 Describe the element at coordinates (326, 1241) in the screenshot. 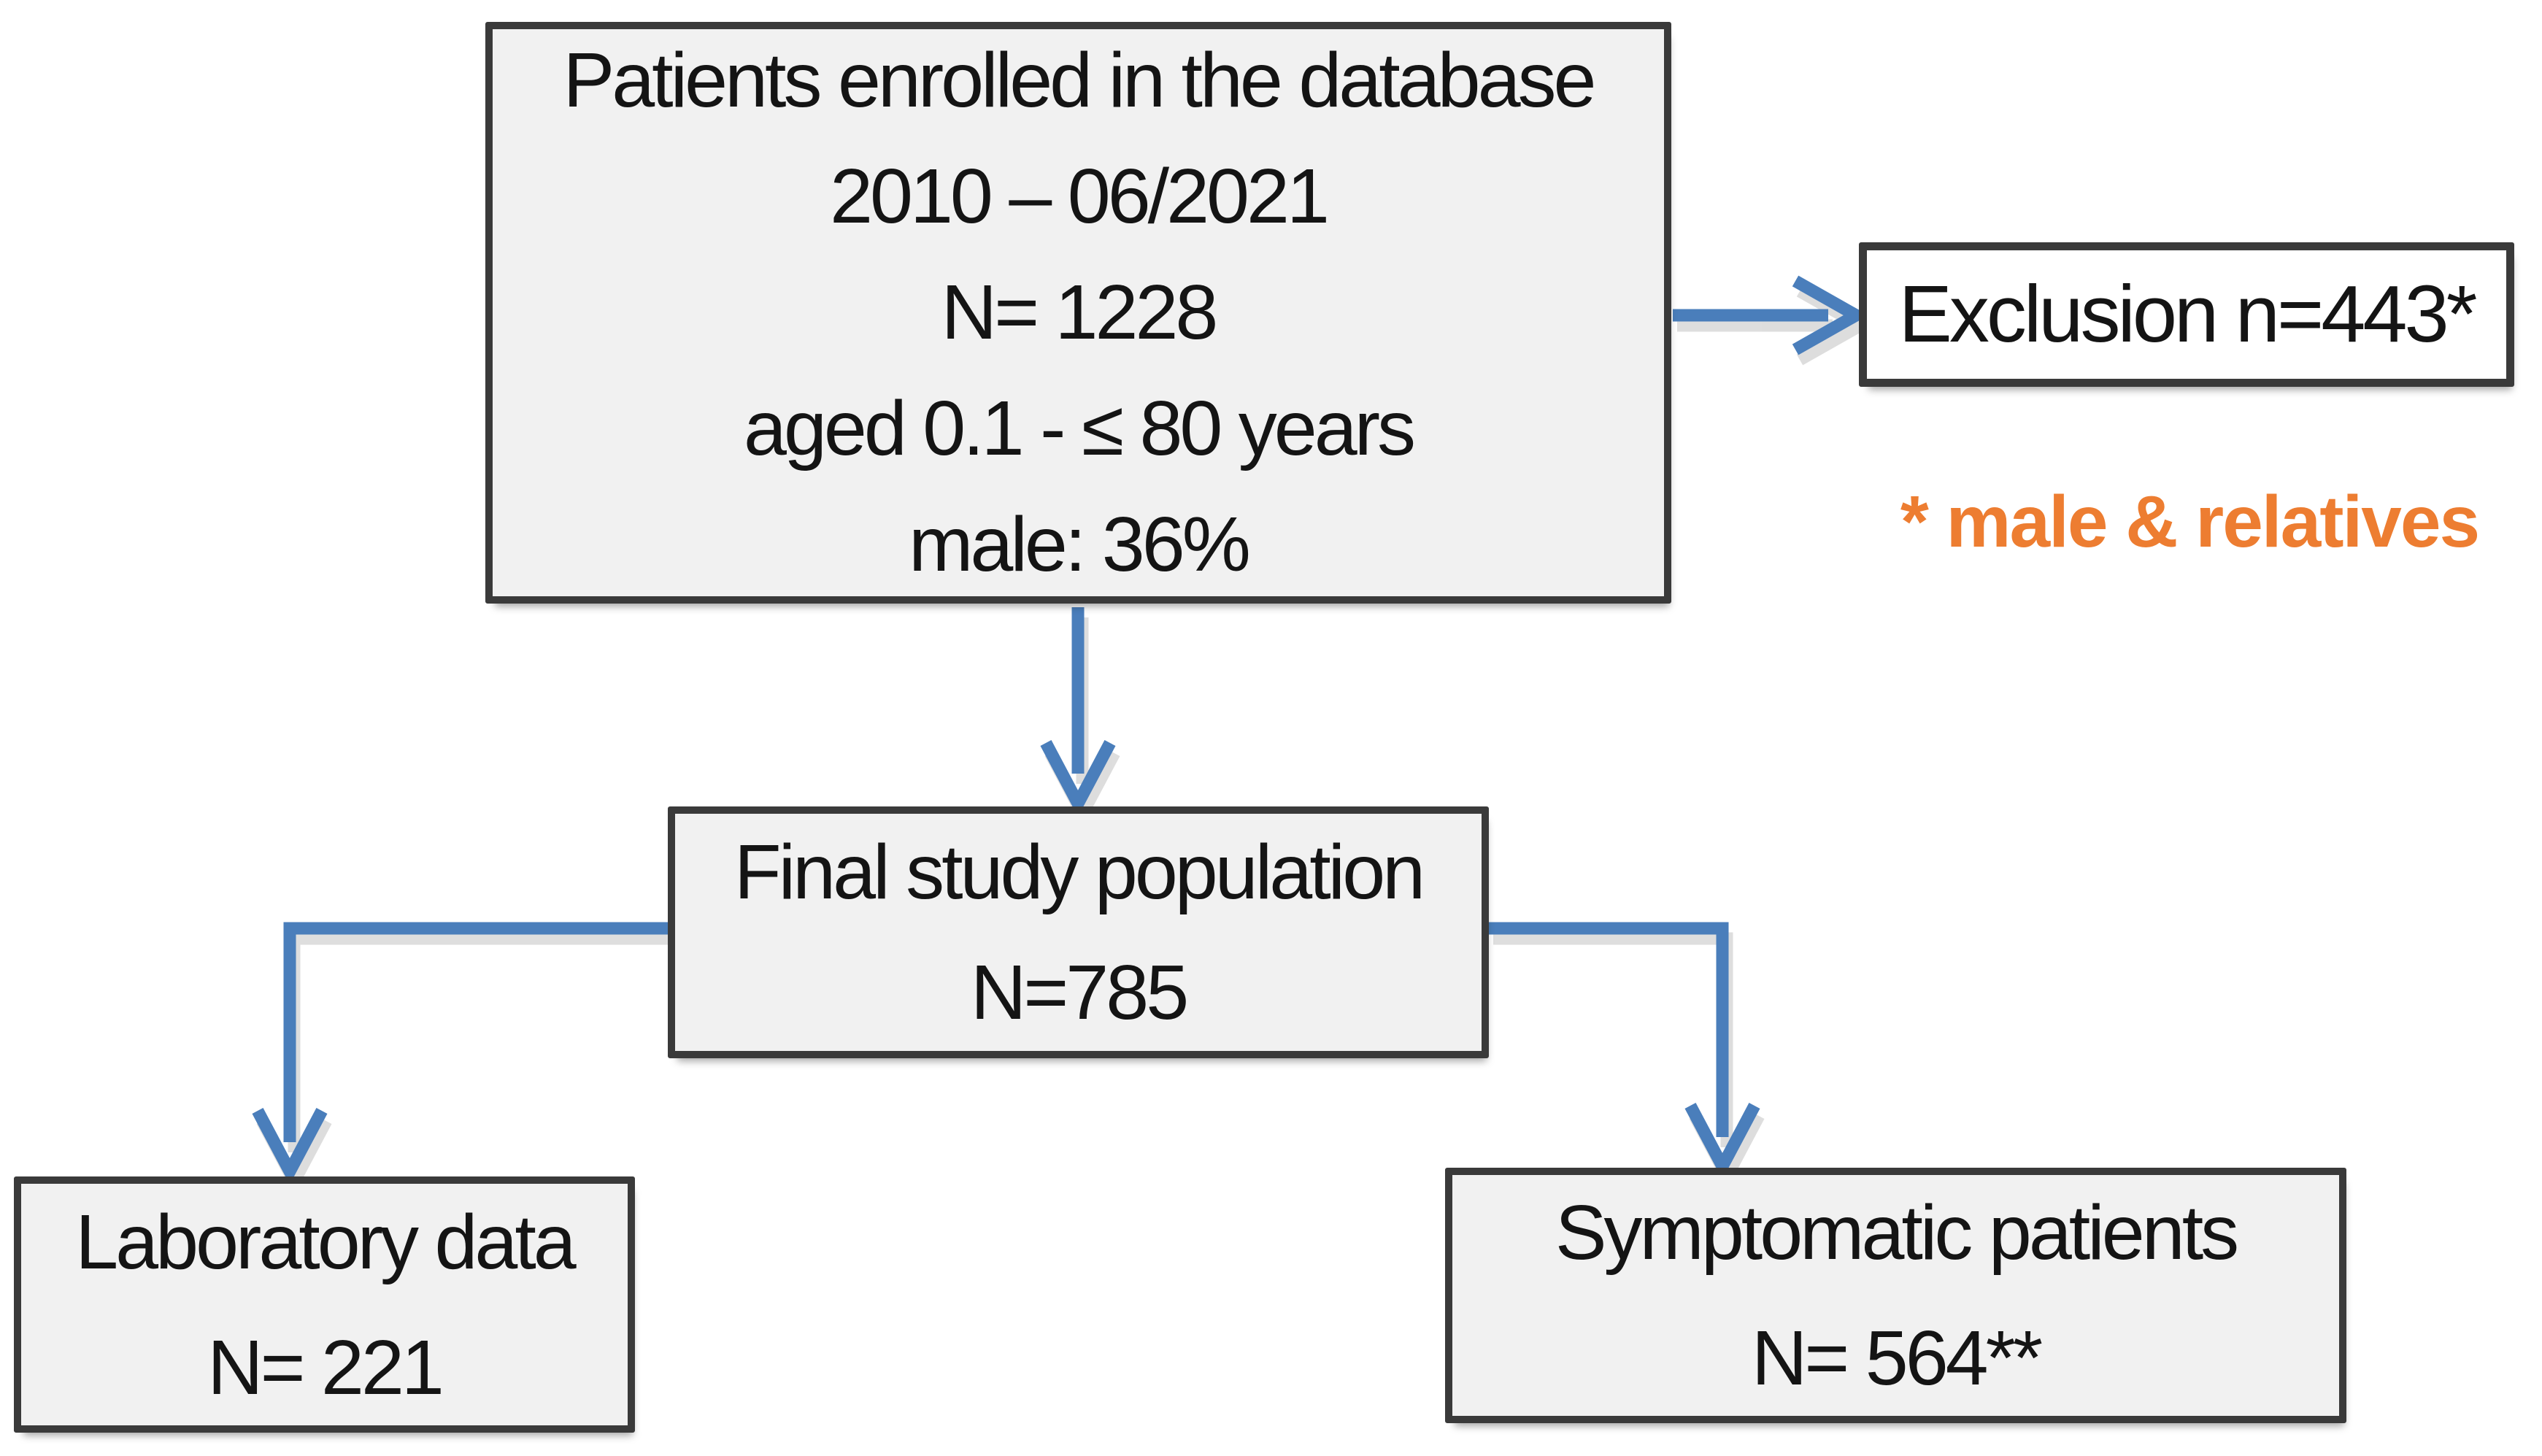

I see `laboratory-line-title: Laboratory data` at that location.